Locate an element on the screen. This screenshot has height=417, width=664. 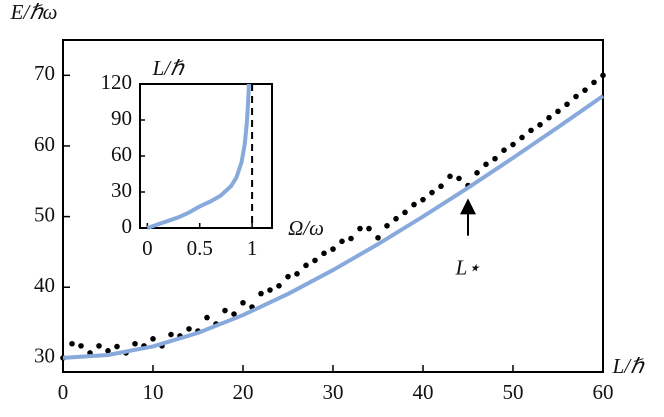
x-tick-label: 50 is located at coordinates (513, 392).